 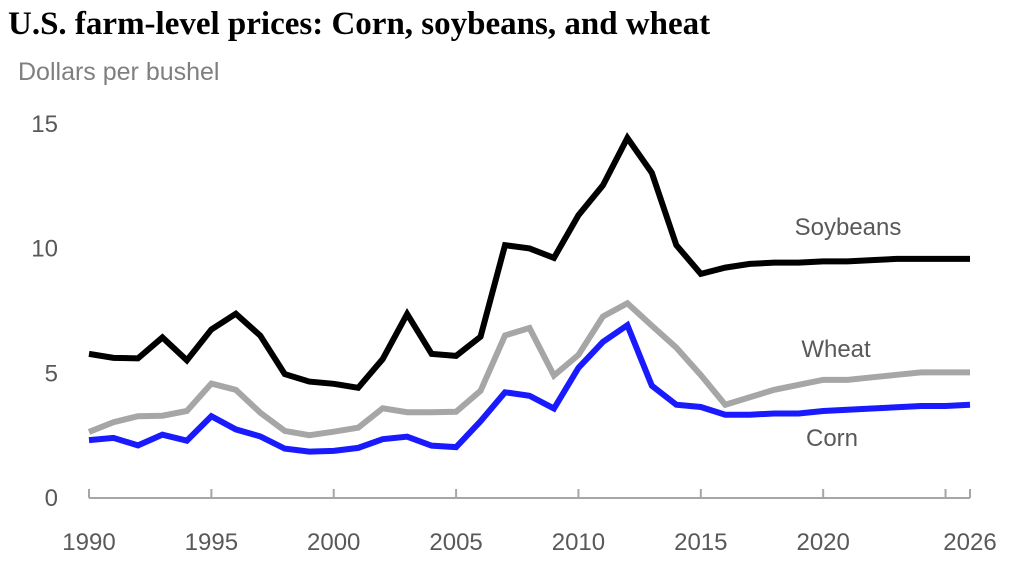 What do you see at coordinates (832, 438) in the screenshot?
I see `series-label-corn: Corn` at bounding box center [832, 438].